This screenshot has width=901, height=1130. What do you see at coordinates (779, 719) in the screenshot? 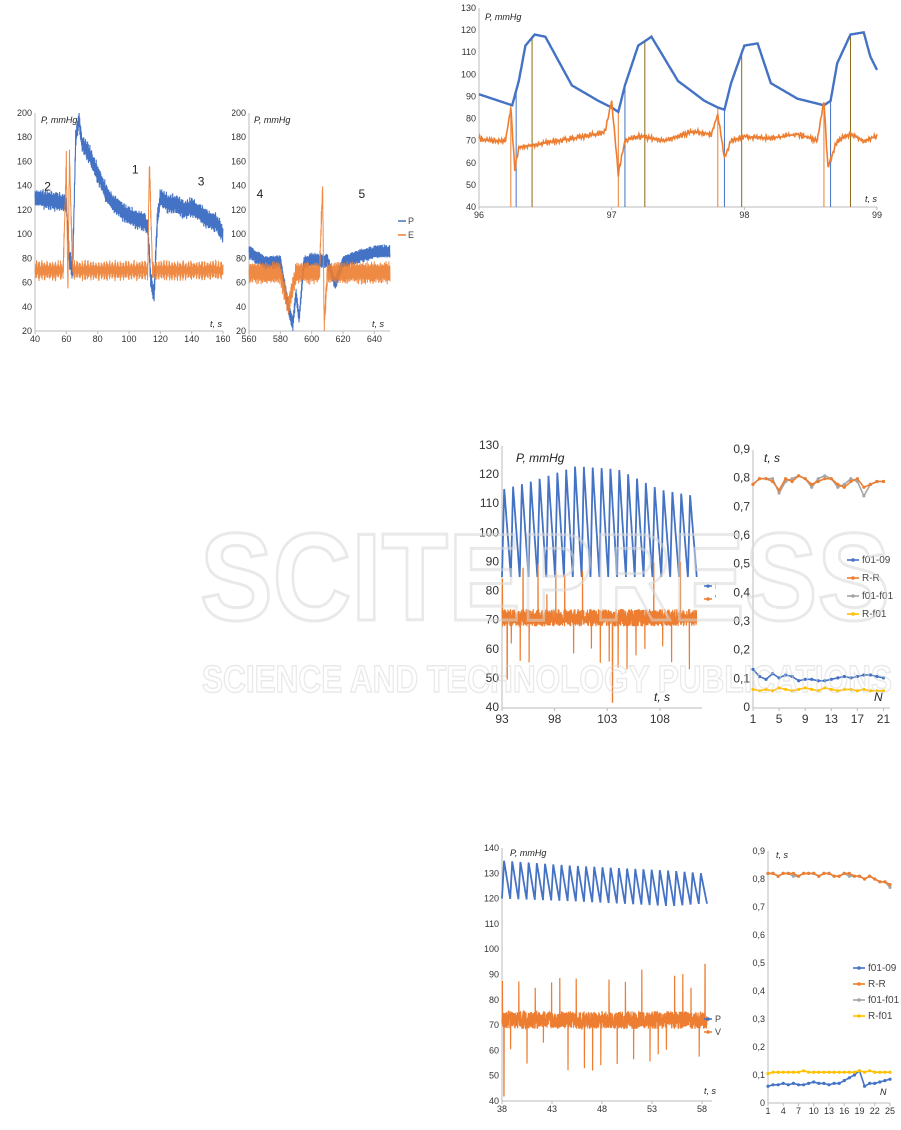
I see `x-tick-label: 5` at bounding box center [779, 719].